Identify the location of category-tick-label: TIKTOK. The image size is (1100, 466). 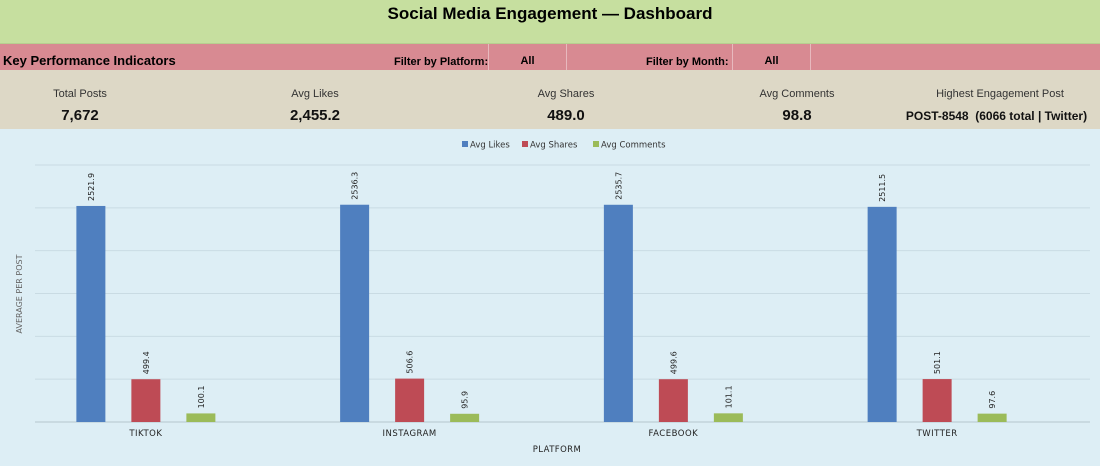
(145, 434).